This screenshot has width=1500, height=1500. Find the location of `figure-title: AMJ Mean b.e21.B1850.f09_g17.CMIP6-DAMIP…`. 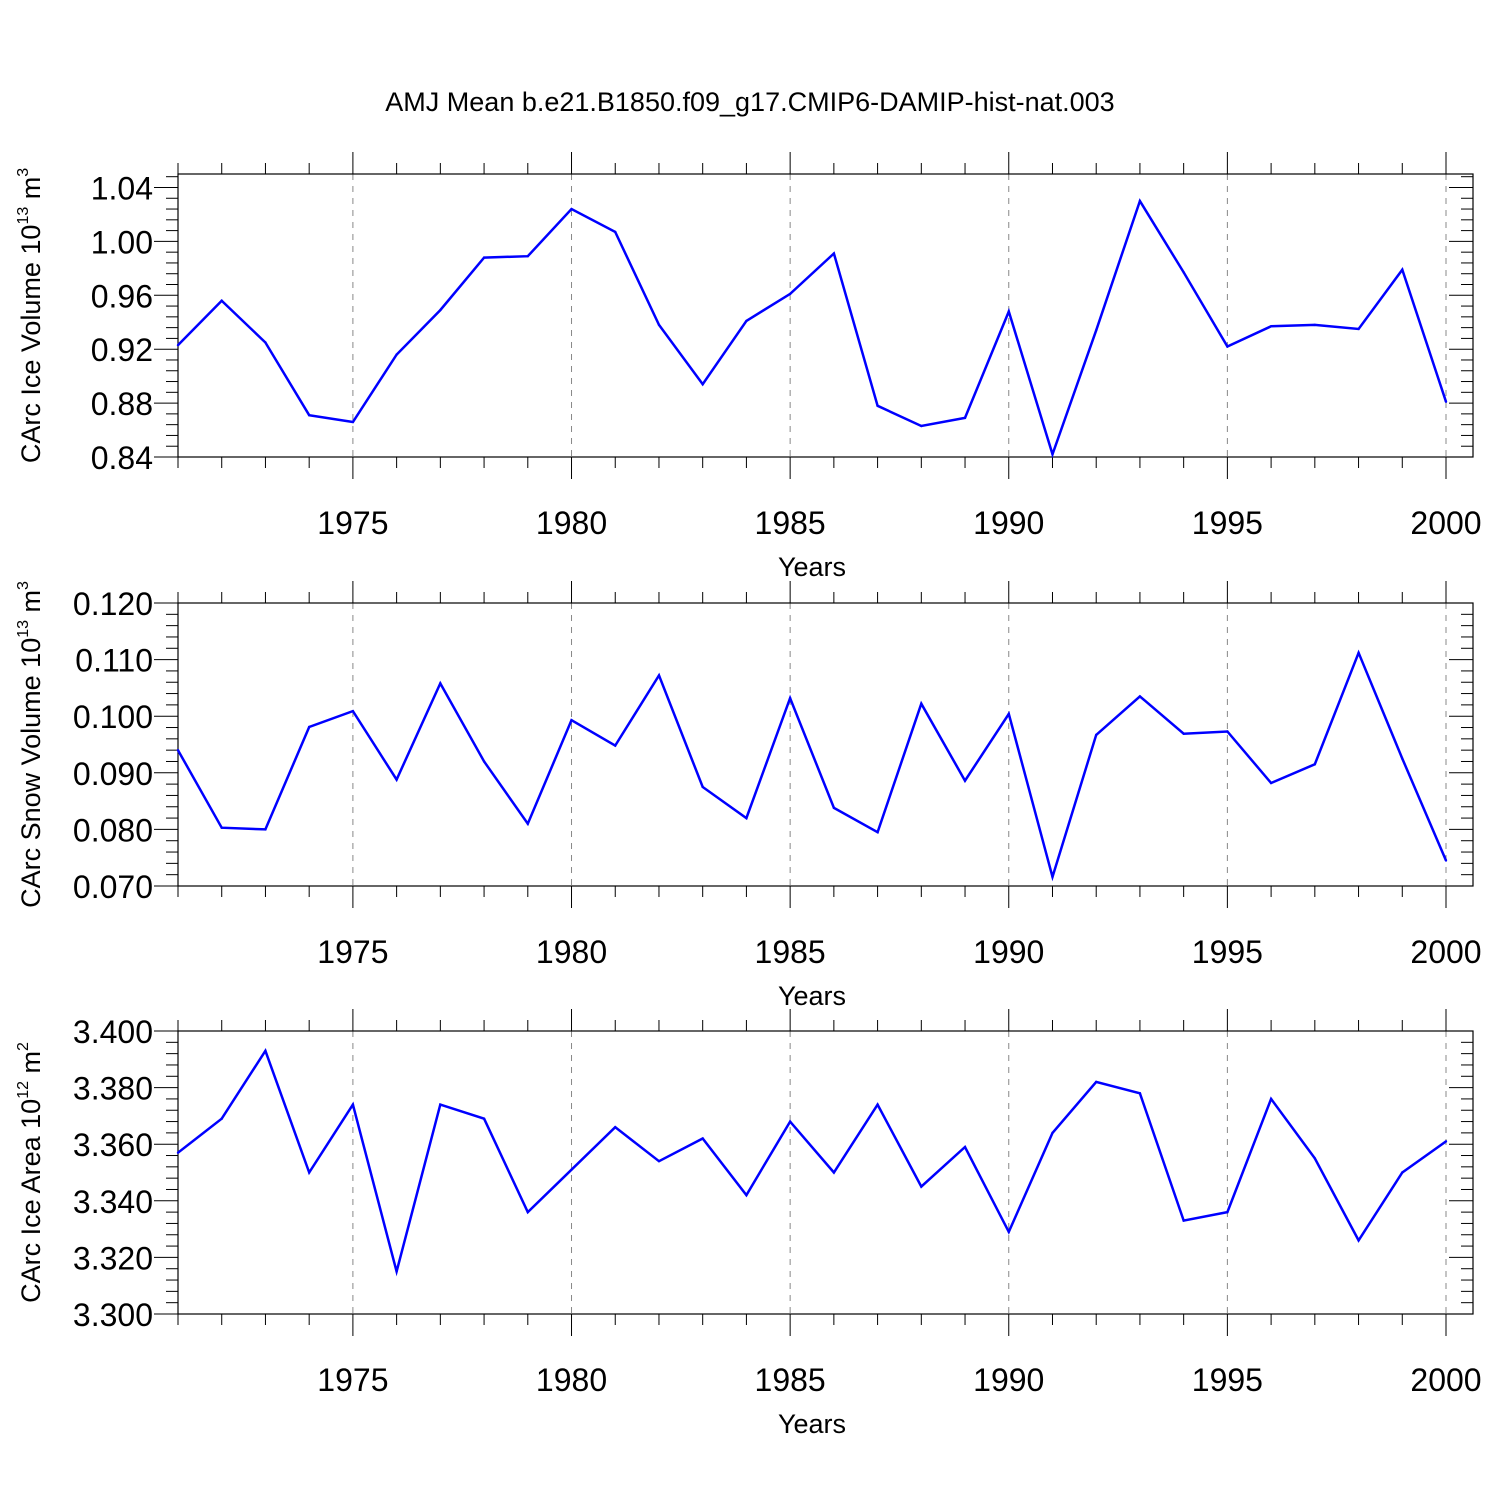

figure-title: AMJ Mean b.e21.B1850.f09_g17.CMIP6-DAMIP… is located at coordinates (749, 102).